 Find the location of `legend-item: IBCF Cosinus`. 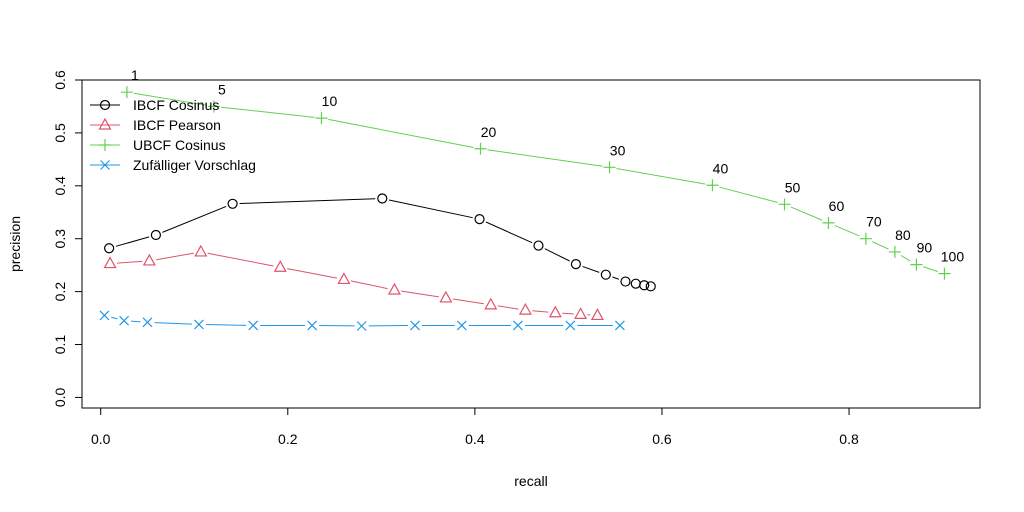

legend-item: IBCF Cosinus is located at coordinates (154, 105).